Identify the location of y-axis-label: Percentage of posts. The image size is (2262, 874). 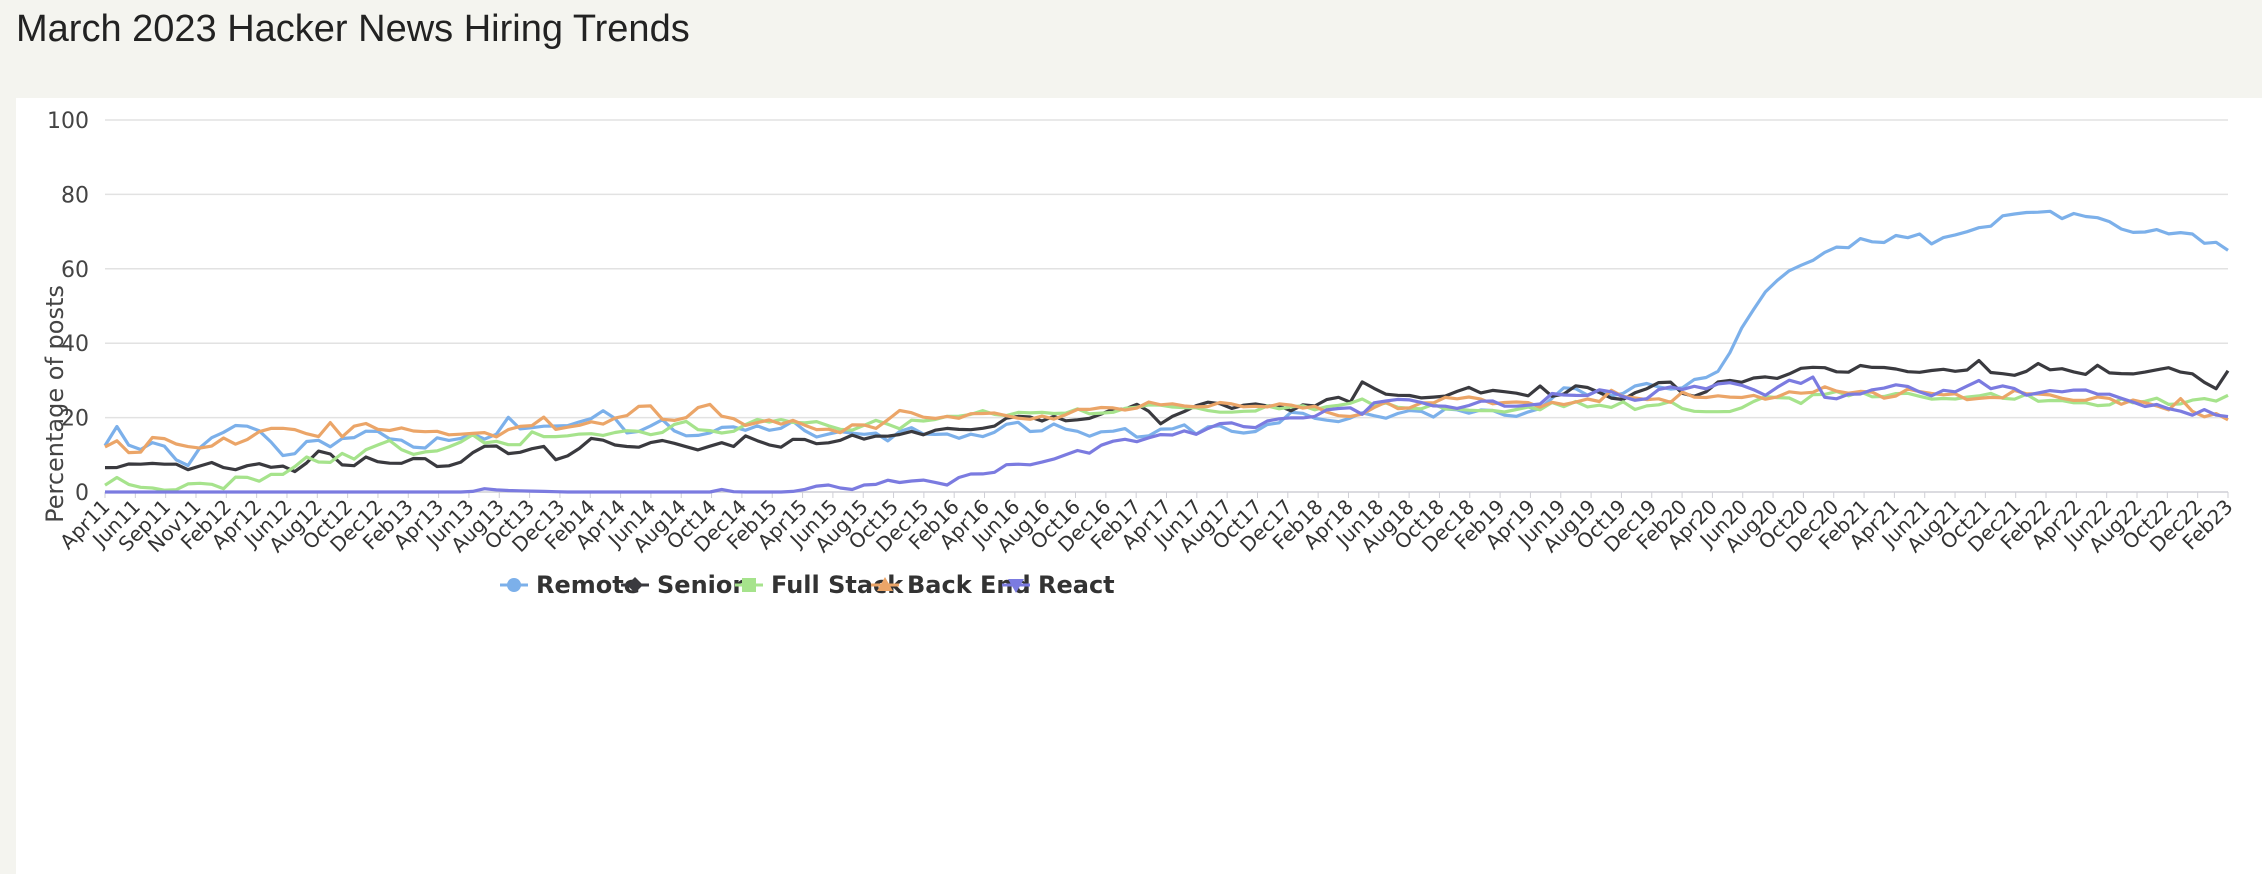
(55, 404).